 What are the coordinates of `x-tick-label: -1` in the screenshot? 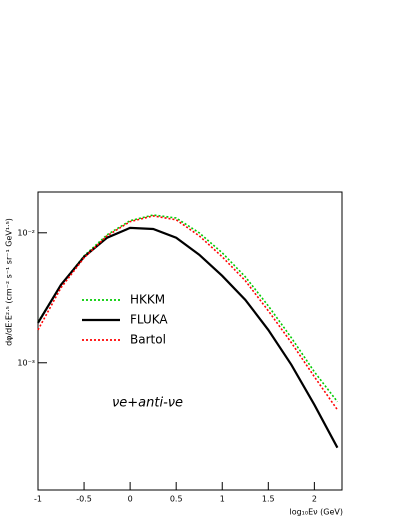 It's located at (38, 499).